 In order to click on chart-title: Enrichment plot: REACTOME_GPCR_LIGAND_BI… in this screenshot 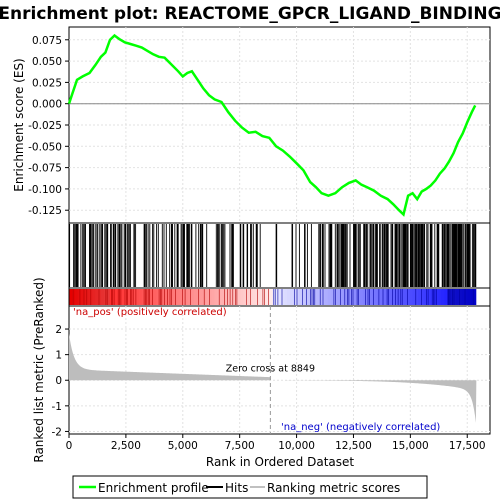, I will do `click(250, 14)`.